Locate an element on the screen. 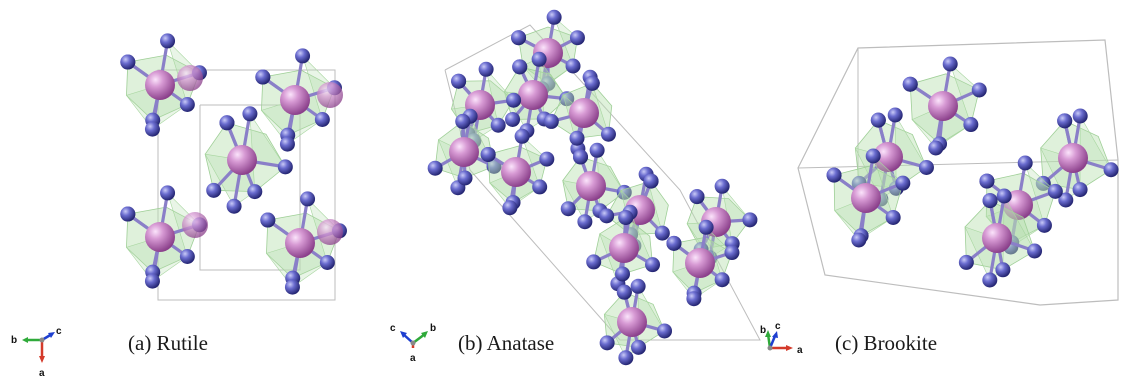 This screenshot has width=1130, height=378. anatase-axis-a-label: a is located at coordinates (413, 358).